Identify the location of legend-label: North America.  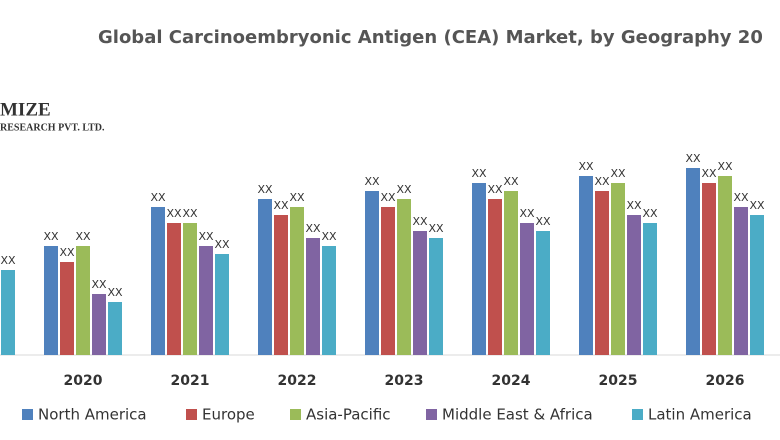
(92, 415).